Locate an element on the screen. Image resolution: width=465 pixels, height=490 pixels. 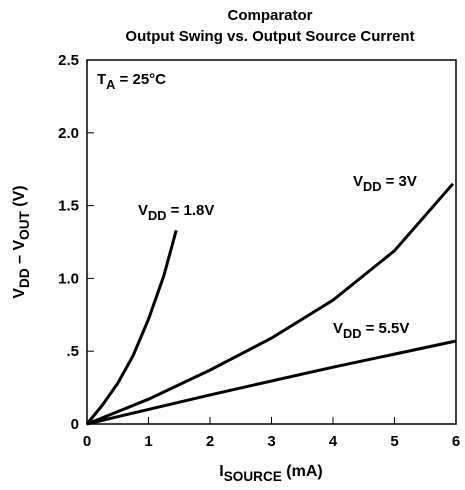
x-axis-label-part: SOURCE is located at coordinates (253, 476).